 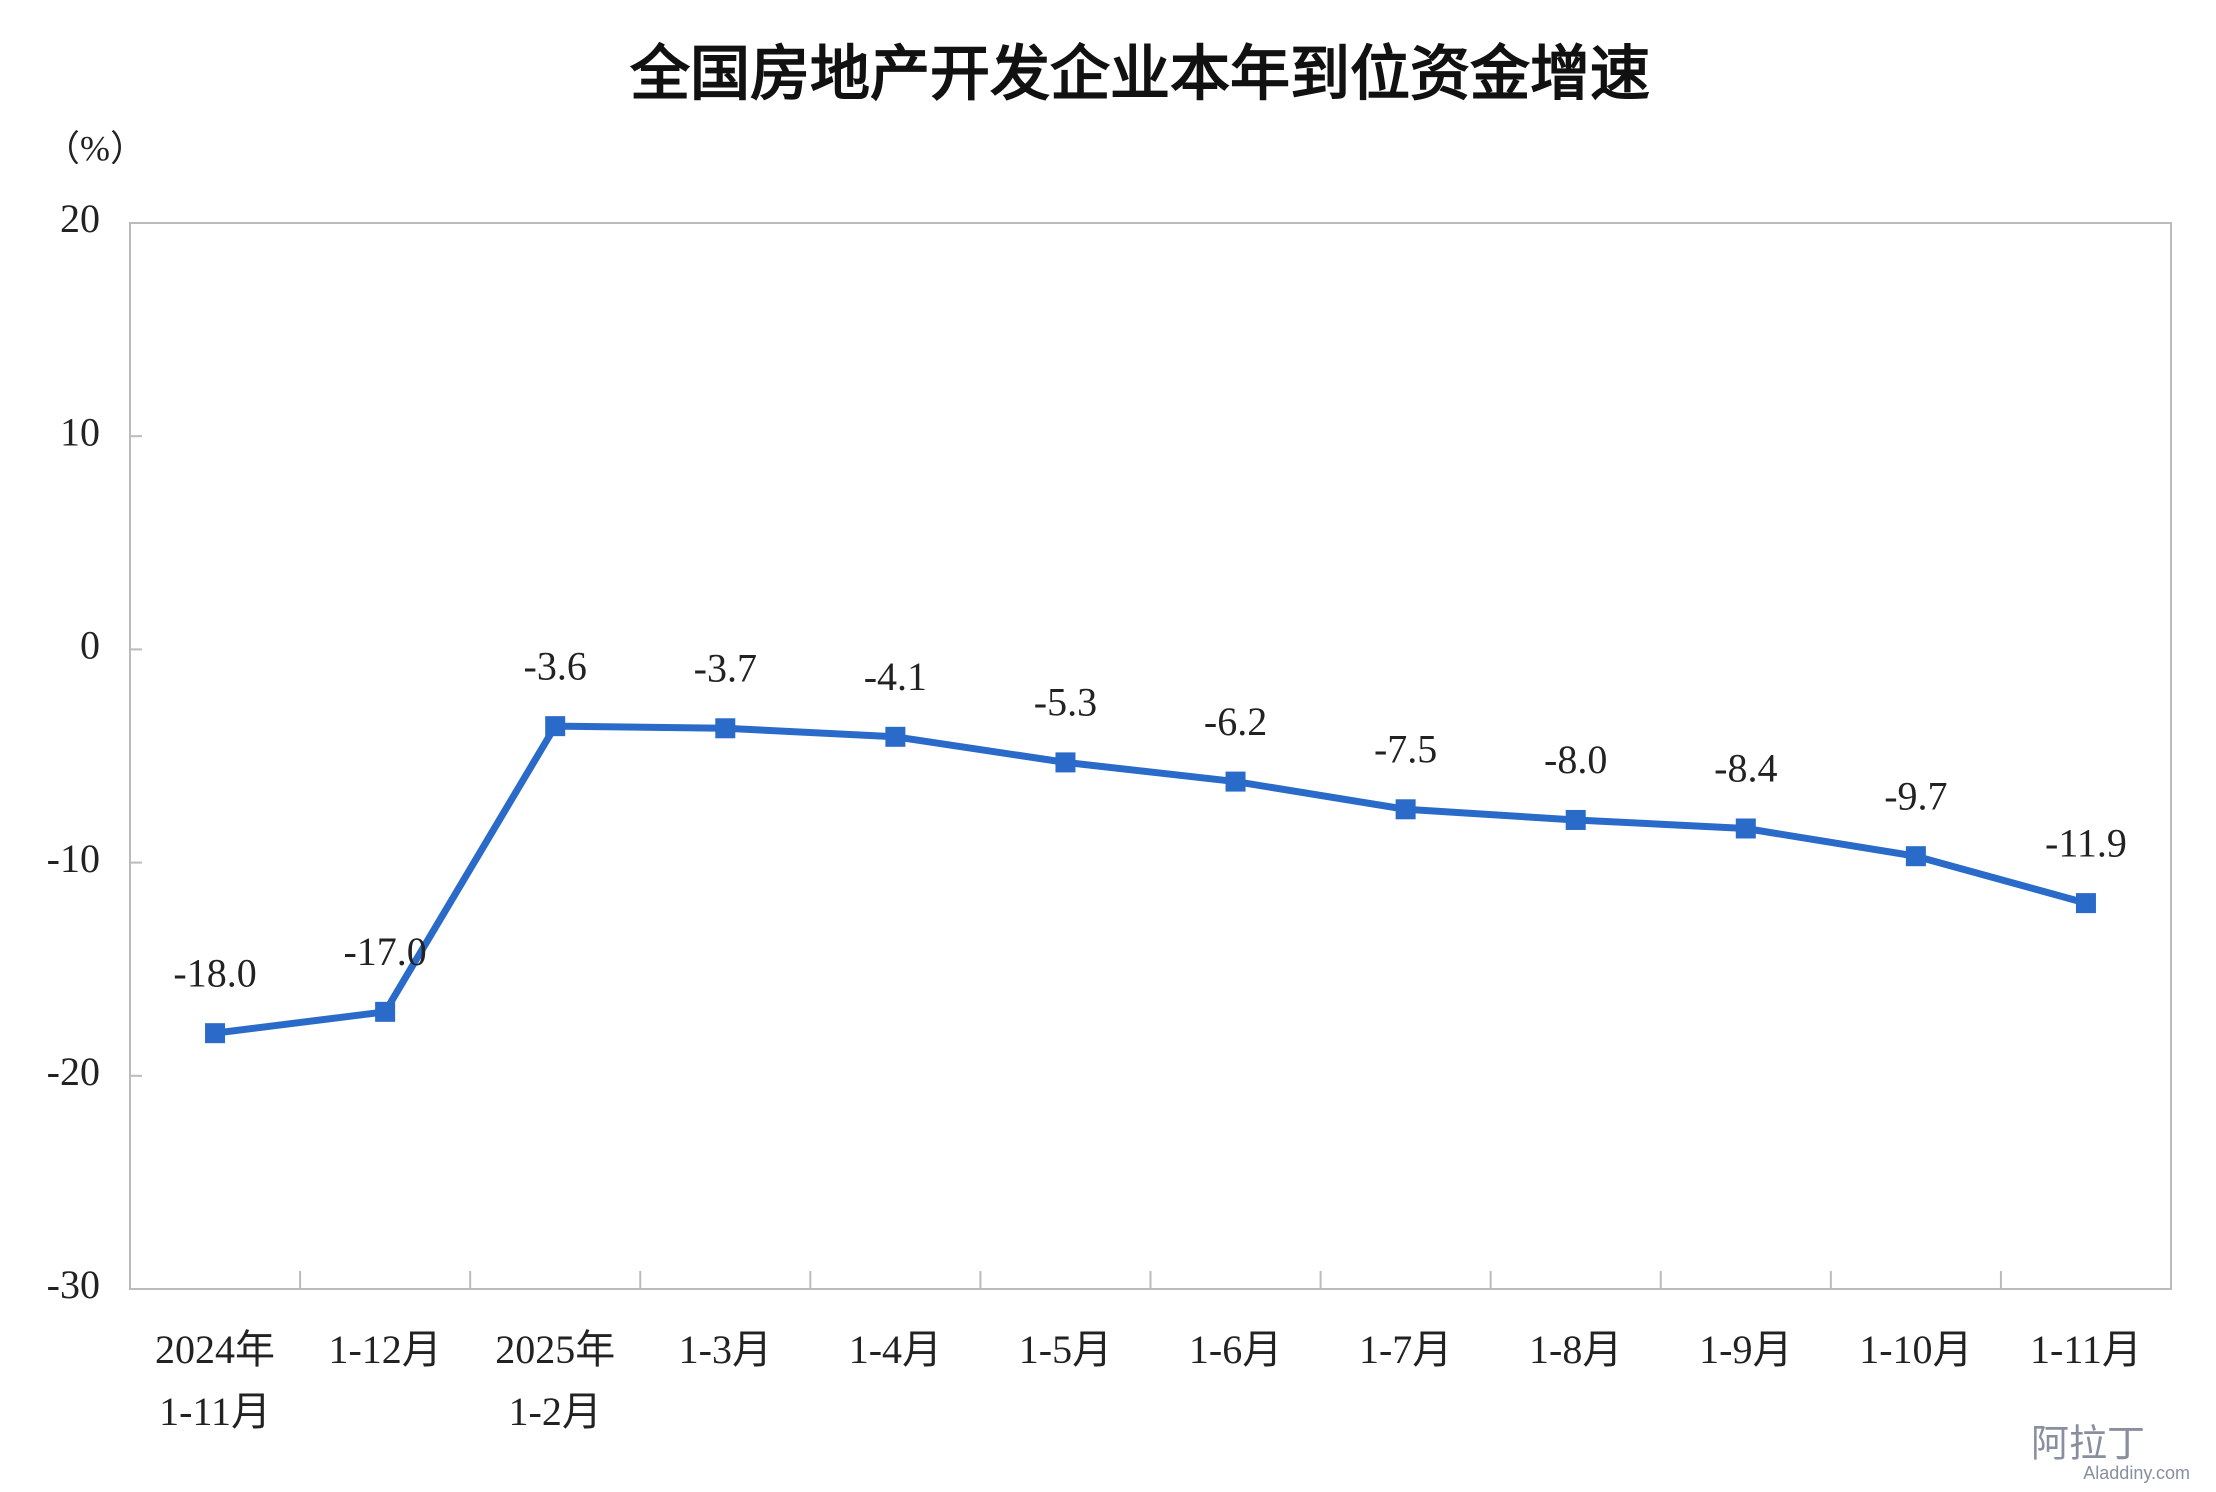 I want to click on chart-title: 全国房地产开发企业本年到位资金增速, so click(x=1139, y=75).